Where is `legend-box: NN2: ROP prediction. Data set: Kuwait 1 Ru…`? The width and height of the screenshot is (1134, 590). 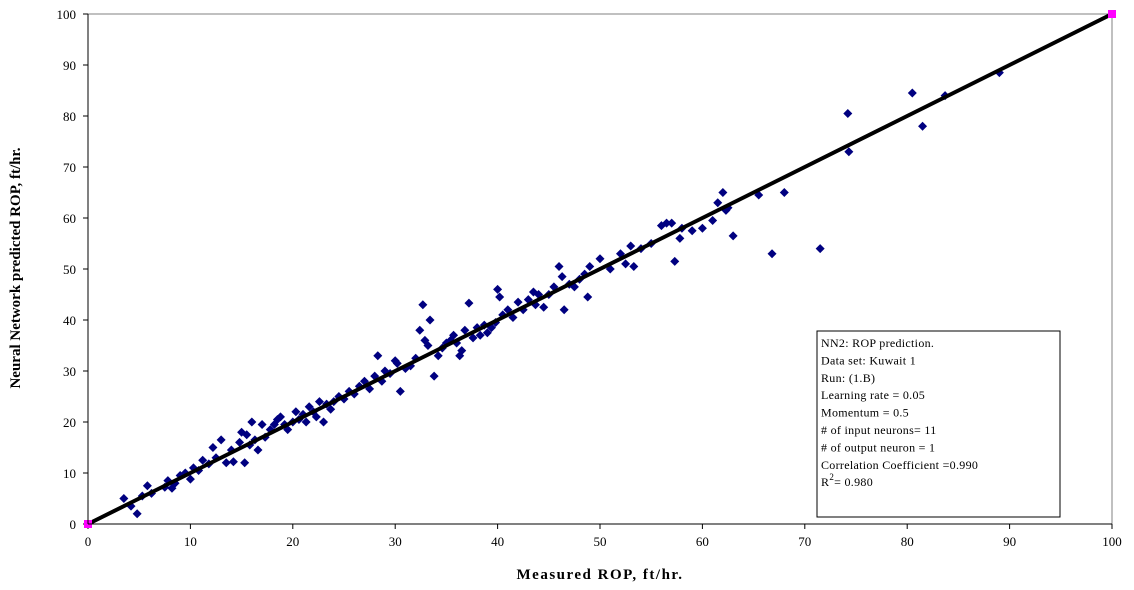 legend-box: NN2: ROP prediction. Data set: Kuwait 1 Ru… is located at coordinates (938, 424).